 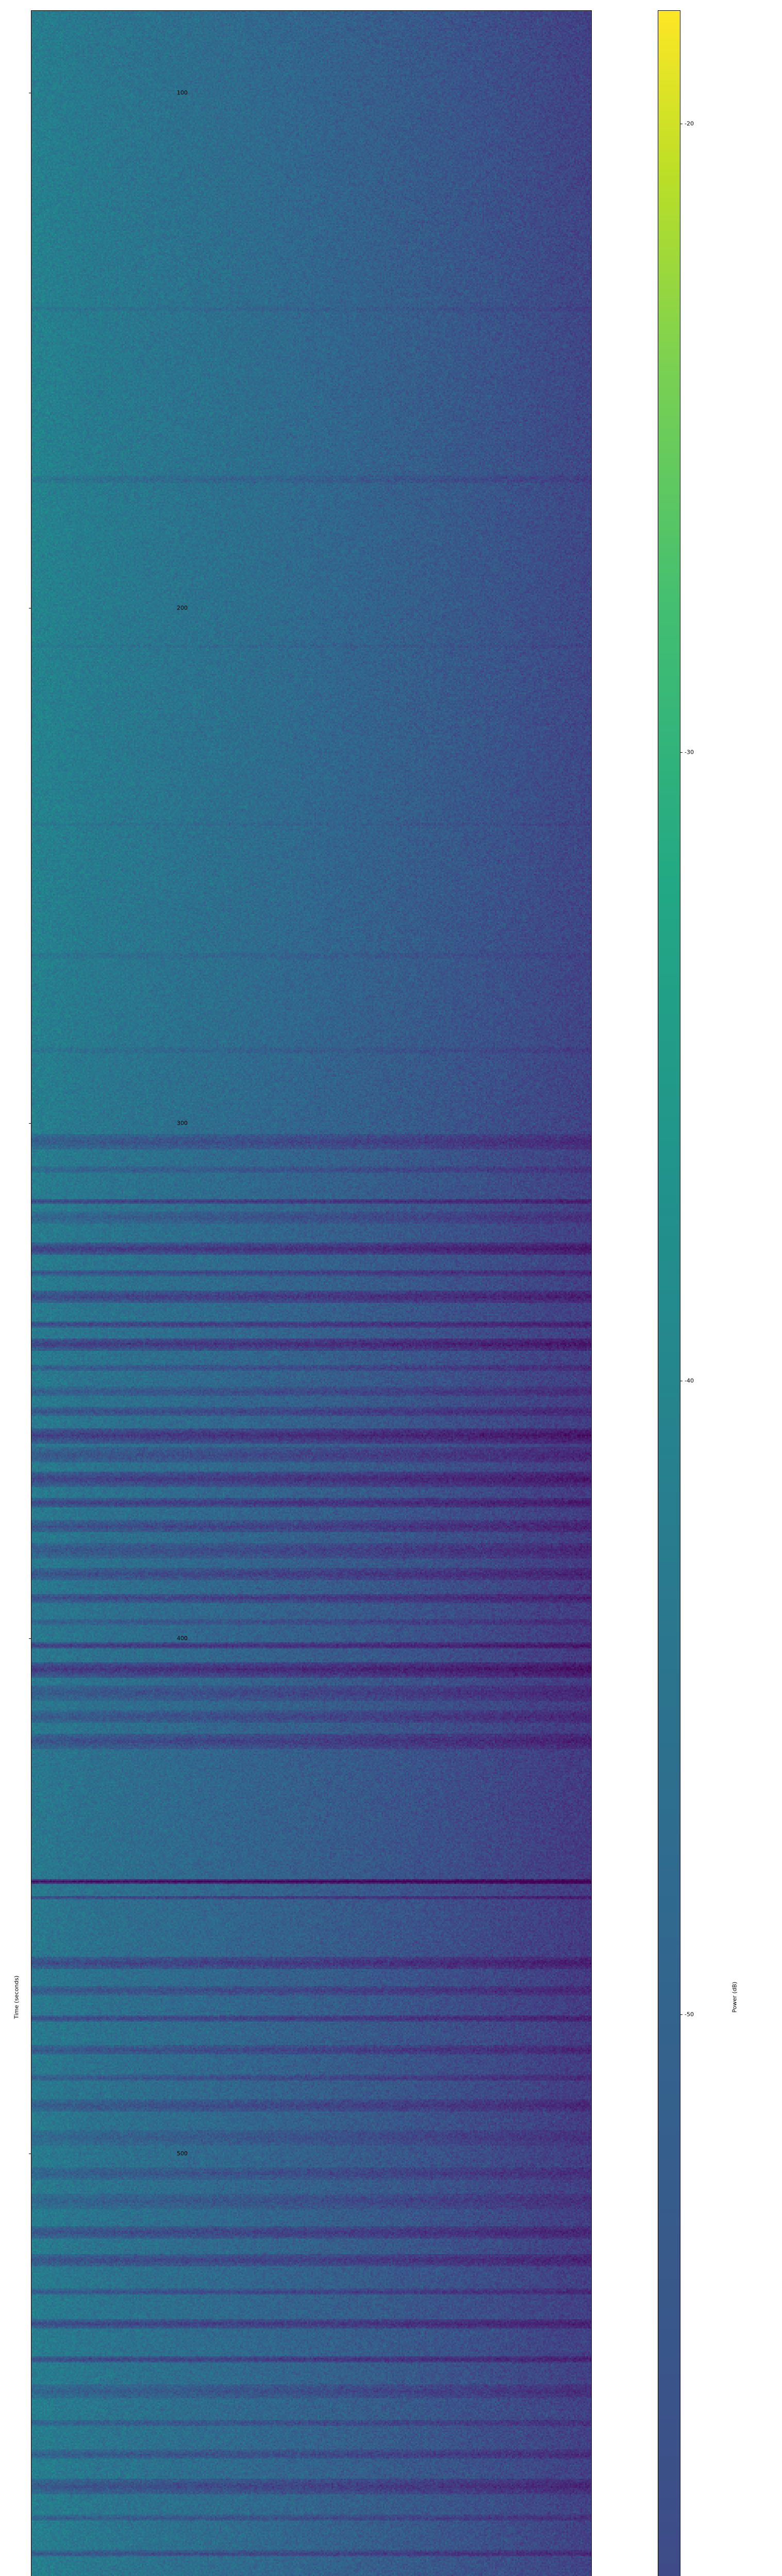 I want to click on y-tick-label: 100, so click(x=182, y=92).